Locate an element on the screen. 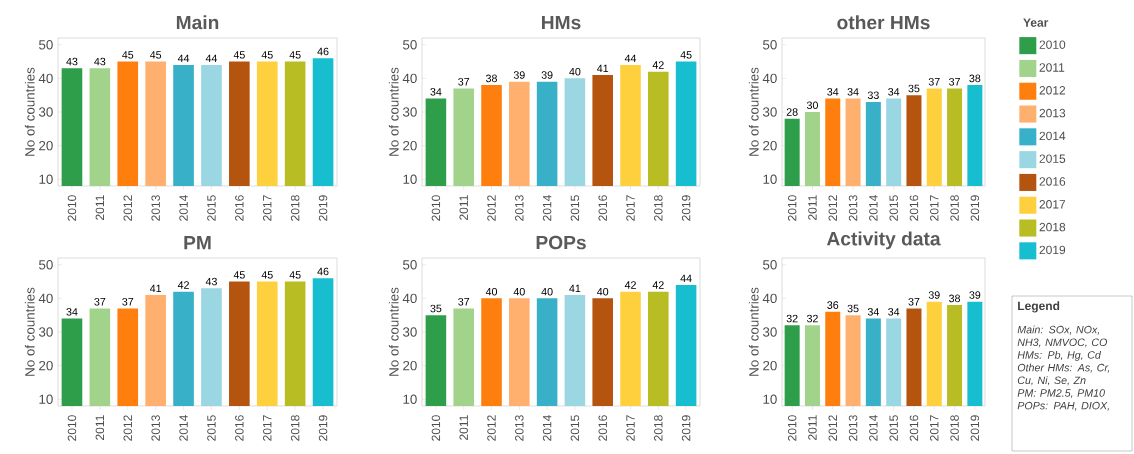  text: PM: PM2.5, PM10 is located at coordinates (1061, 393).